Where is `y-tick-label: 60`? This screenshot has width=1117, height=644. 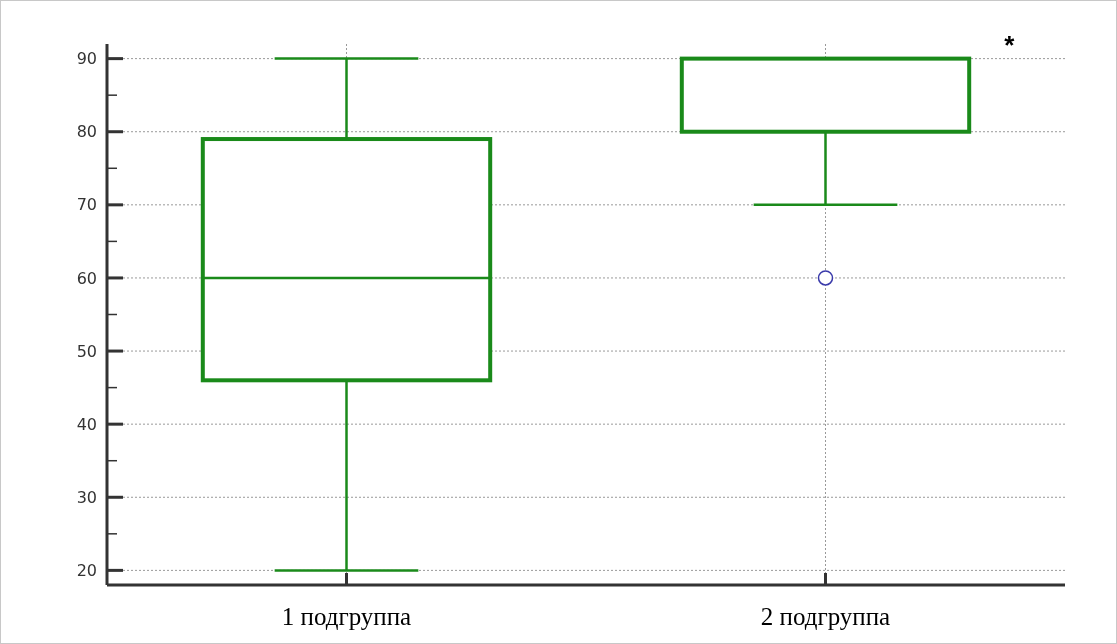 y-tick-label: 60 is located at coordinates (86, 278).